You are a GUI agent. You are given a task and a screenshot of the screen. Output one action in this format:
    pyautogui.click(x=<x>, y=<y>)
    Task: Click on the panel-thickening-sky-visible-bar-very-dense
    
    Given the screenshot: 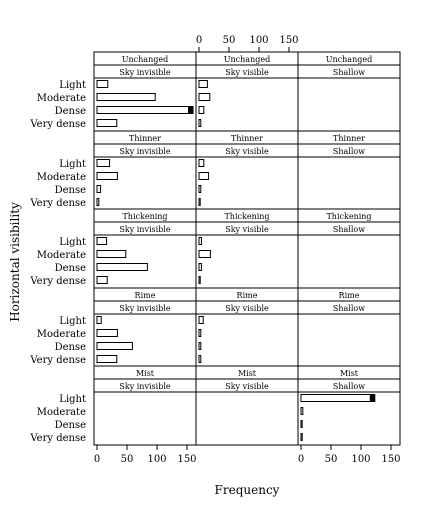 What is the action you would take?
    pyautogui.click(x=199, y=280)
    